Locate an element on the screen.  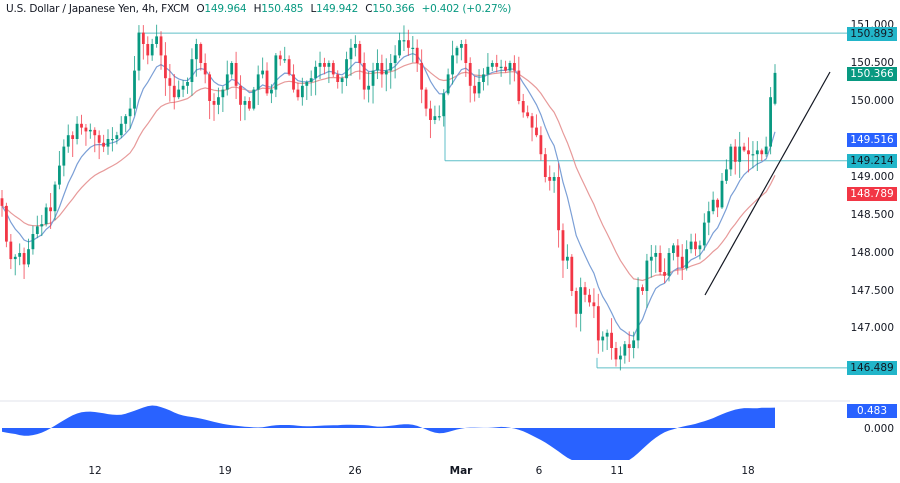
price-tick: 148.000 is located at coordinates (872, 253).